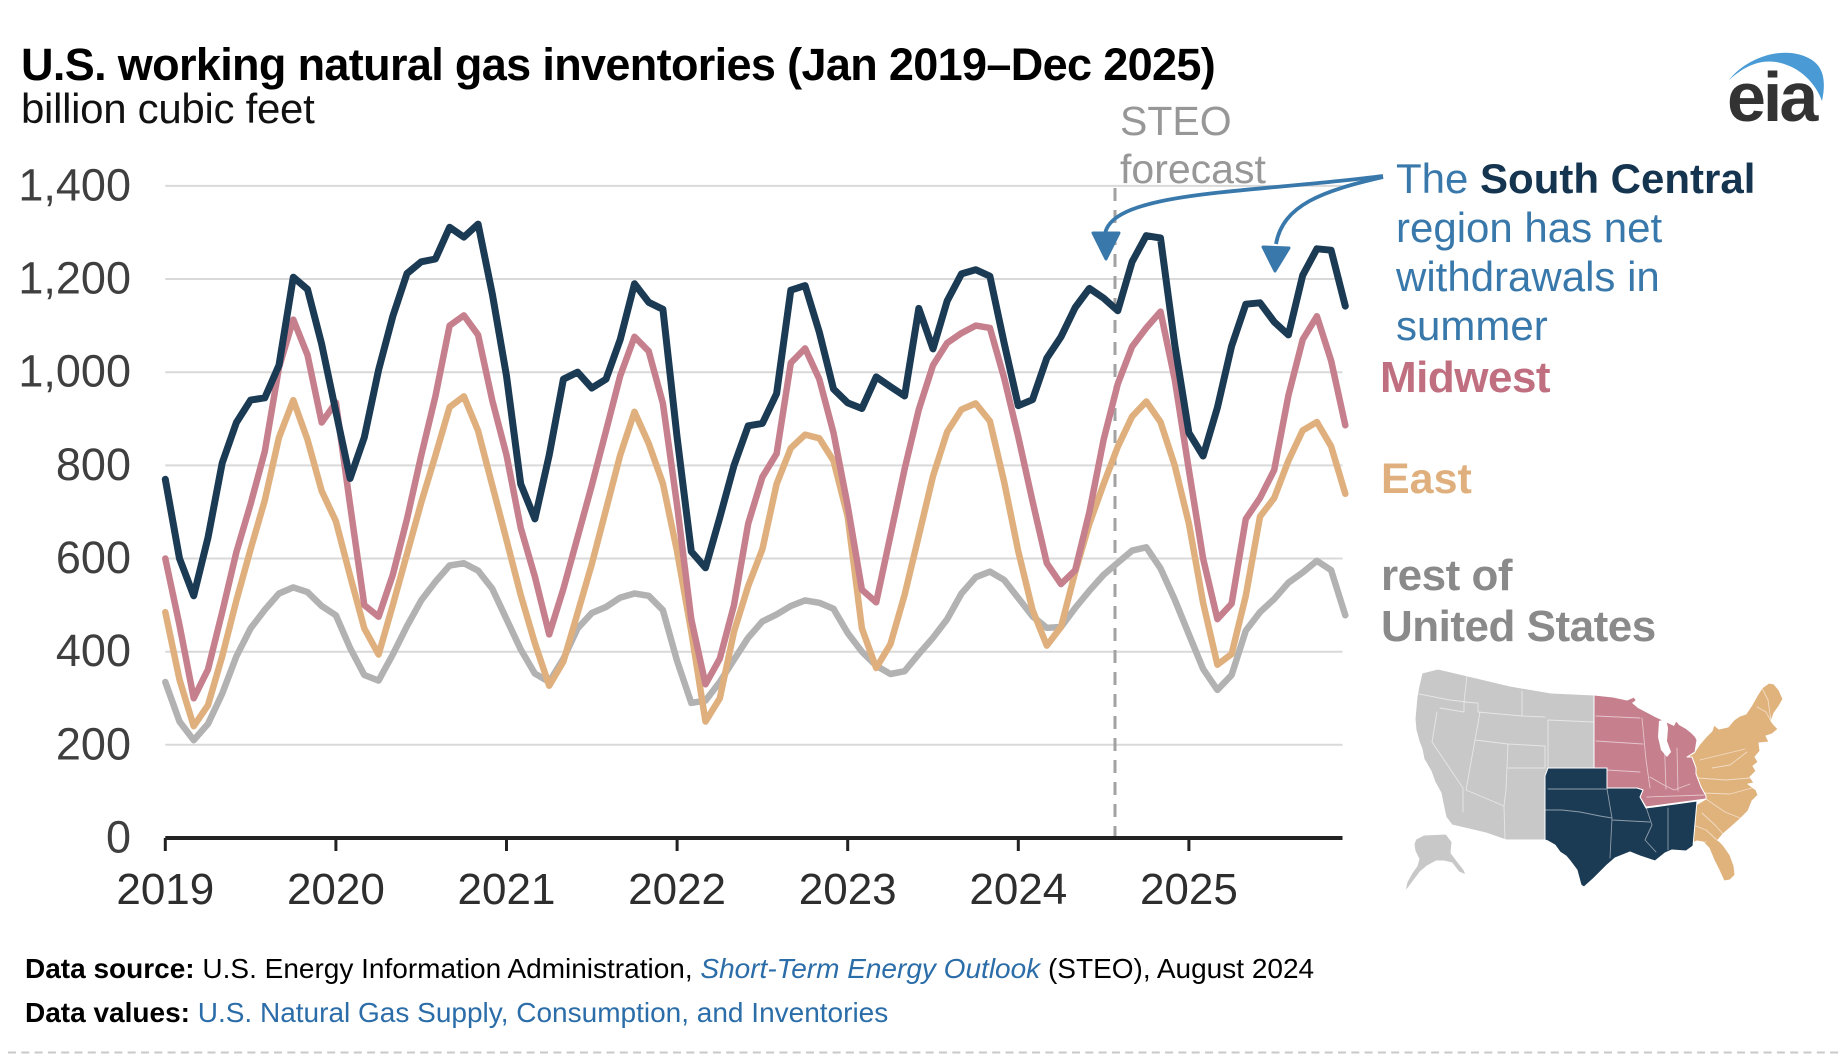 Image resolution: width=1844 pixels, height=1054 pixels. I want to click on svg-text: Midwest, so click(1465, 377).